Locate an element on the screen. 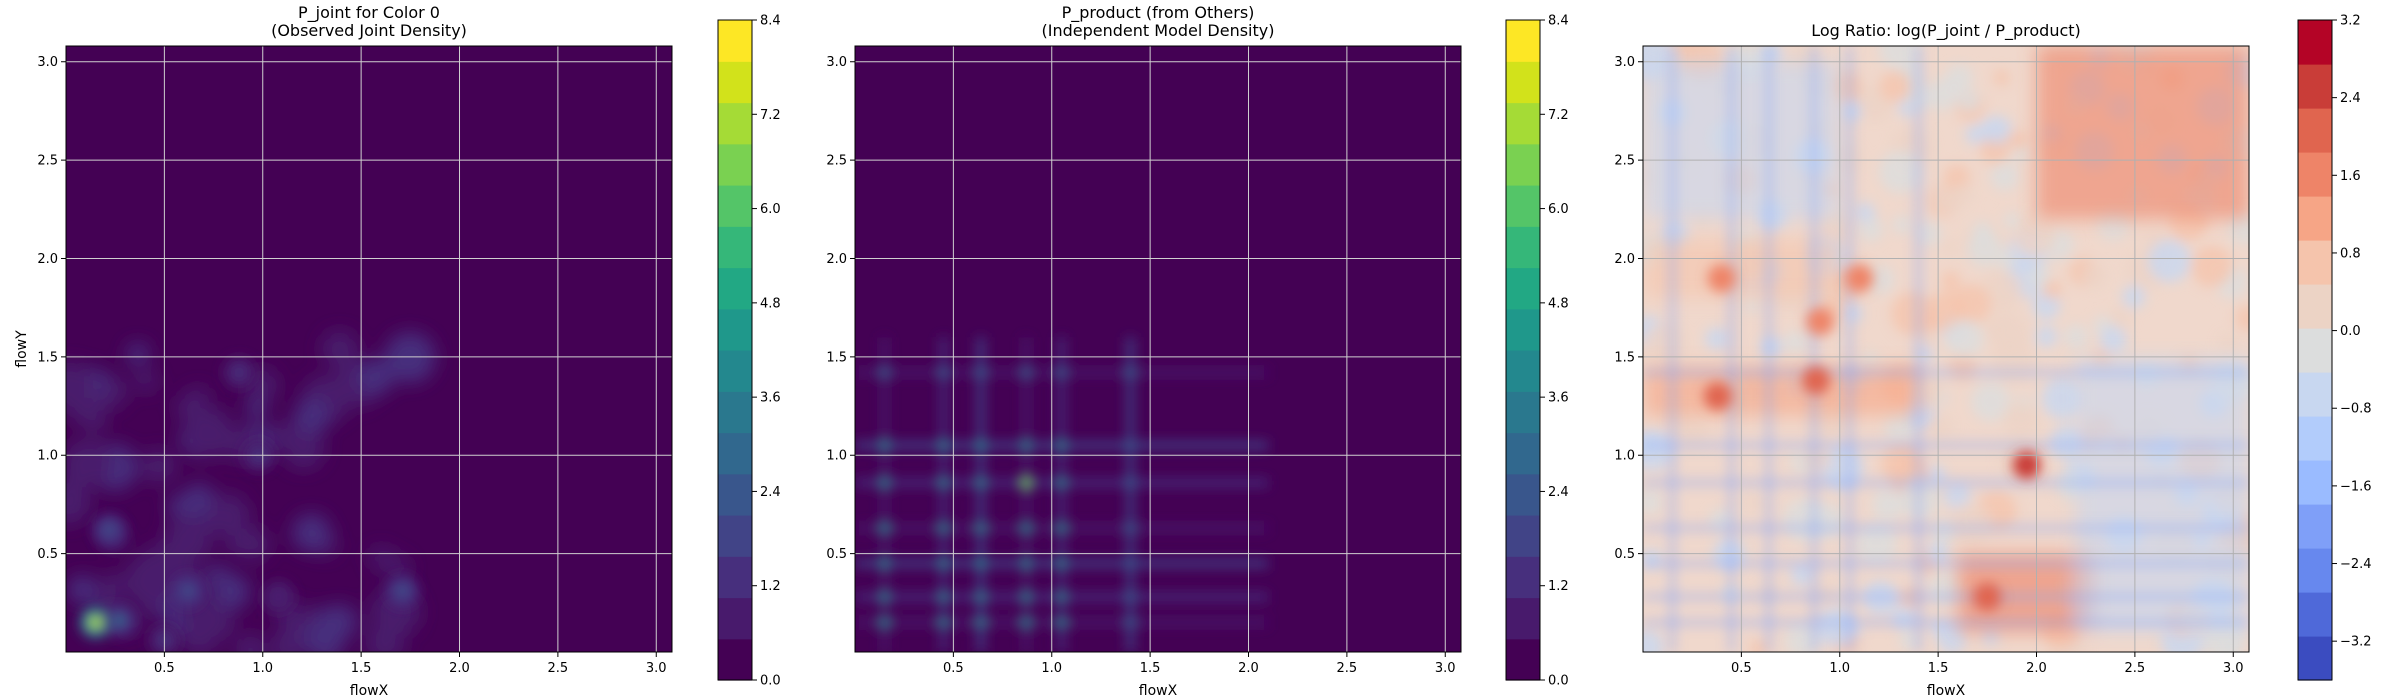  x-tick-label: 1.0 is located at coordinates (1051, 668).